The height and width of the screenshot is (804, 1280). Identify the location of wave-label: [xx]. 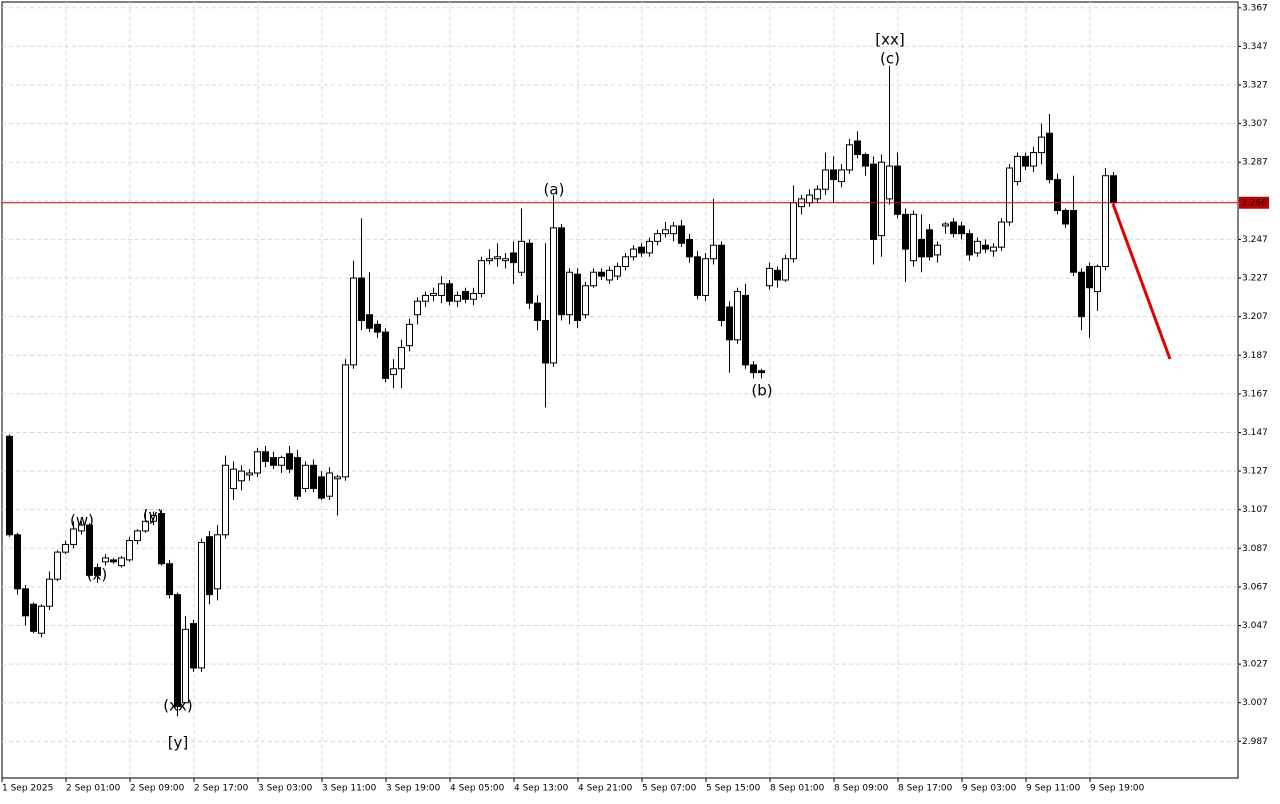
(889, 40).